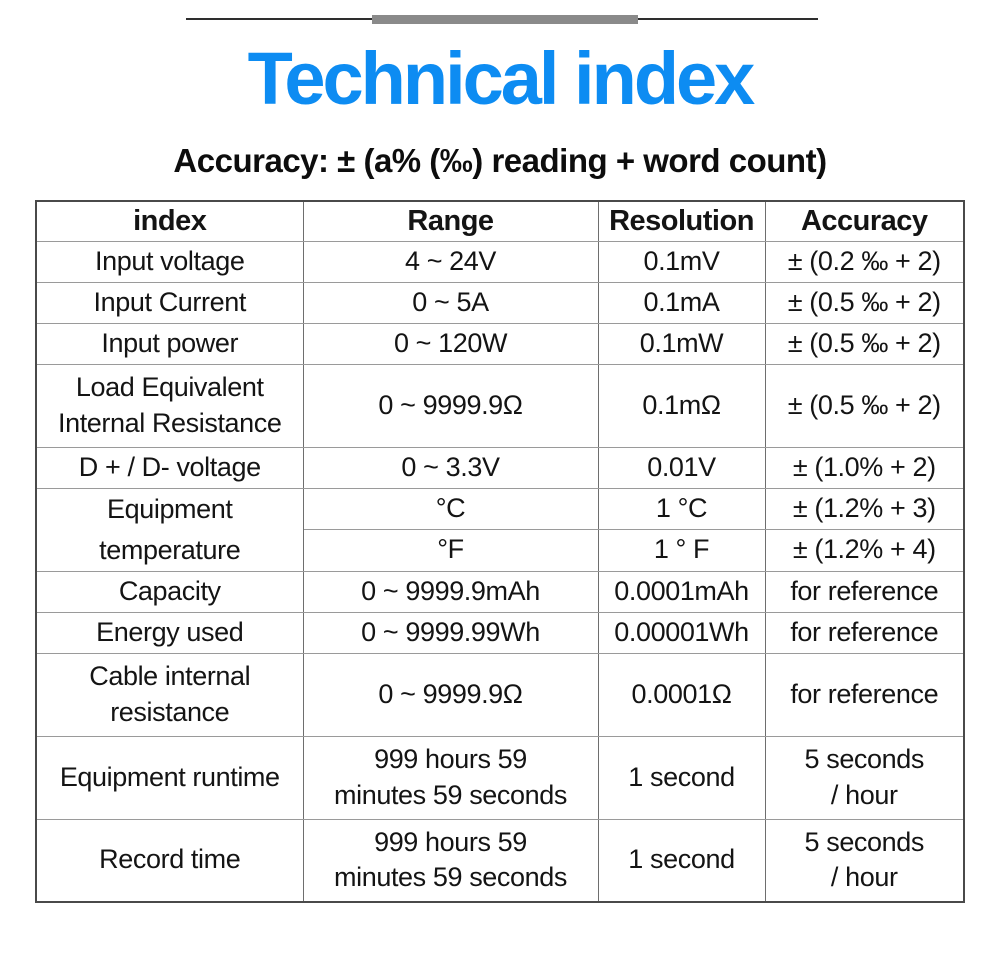  I want to click on header-resolution: Resolution, so click(681, 221).